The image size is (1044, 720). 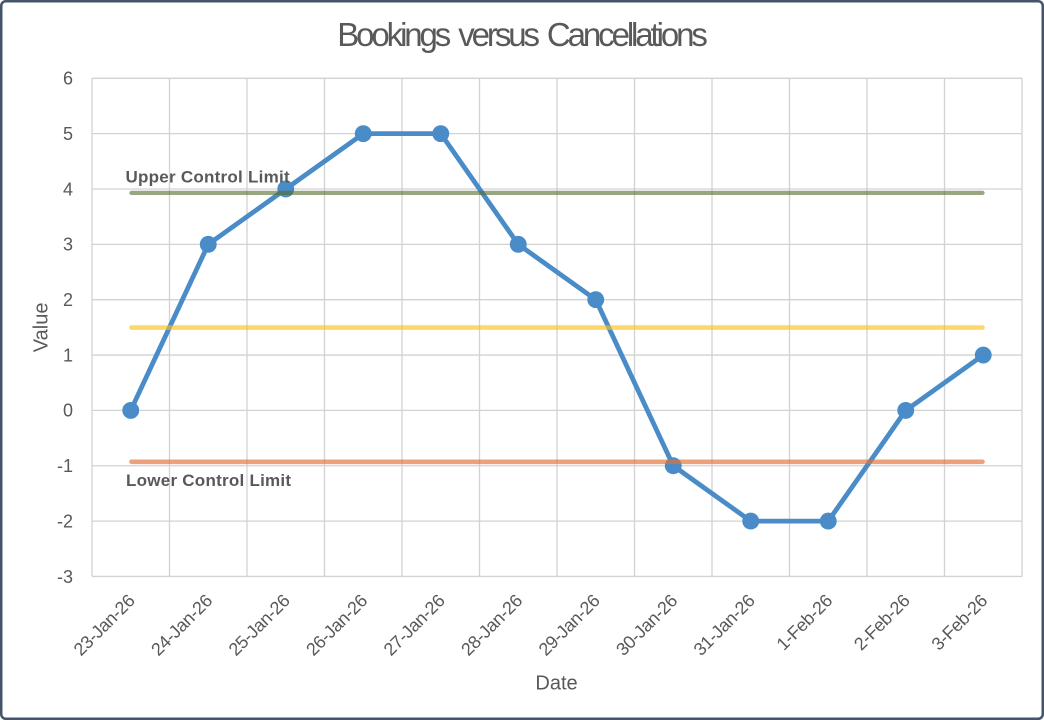 I want to click on svg-text: Bookings versus Cancellations, so click(x=522, y=34).